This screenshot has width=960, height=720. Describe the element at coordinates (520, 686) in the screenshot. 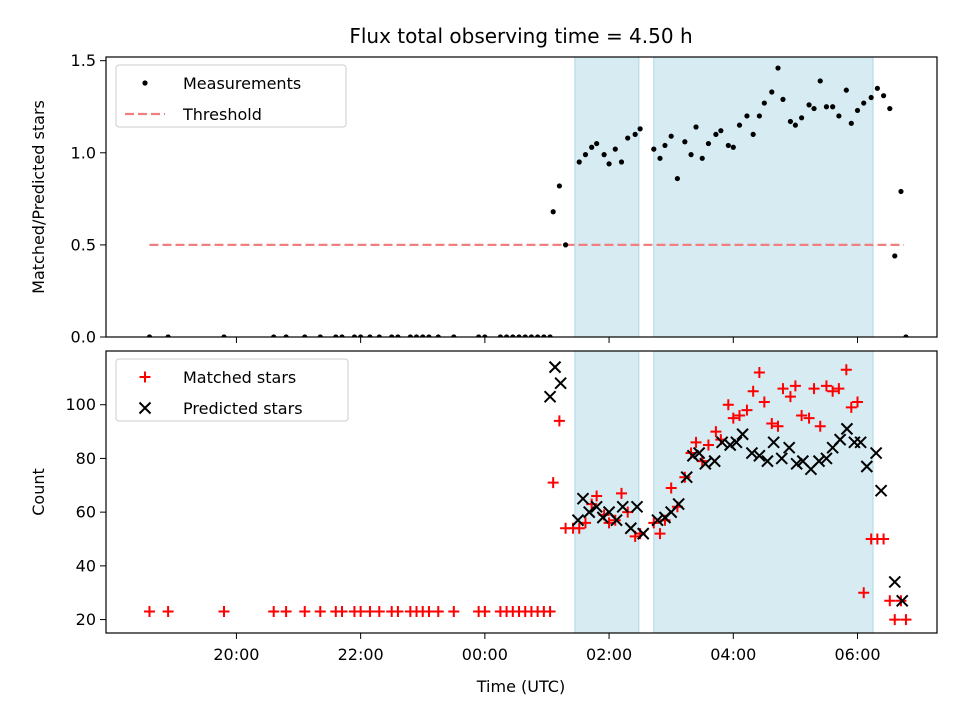

I see `x-axis-label: Time (UTC)` at that location.